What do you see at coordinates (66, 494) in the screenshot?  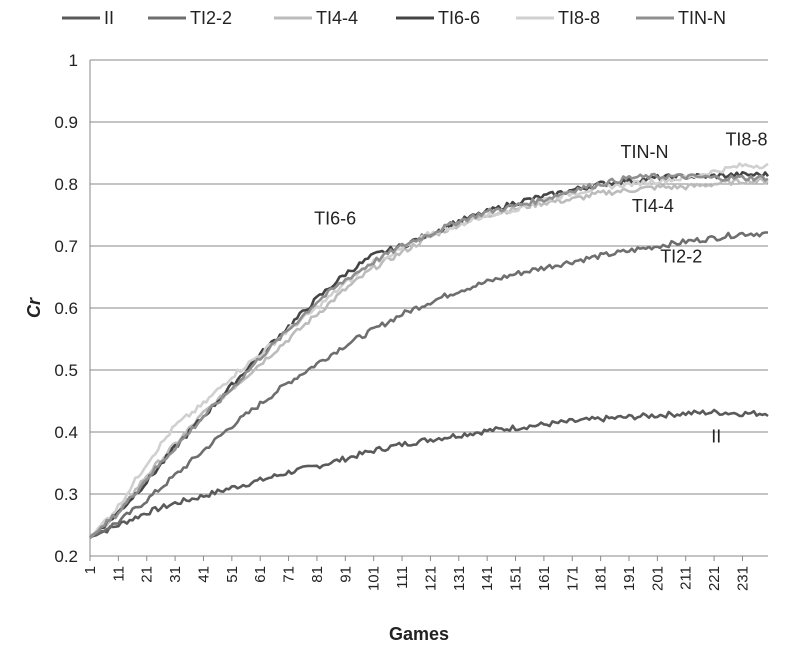 I see `y-tick-label: 0.3` at bounding box center [66, 494].